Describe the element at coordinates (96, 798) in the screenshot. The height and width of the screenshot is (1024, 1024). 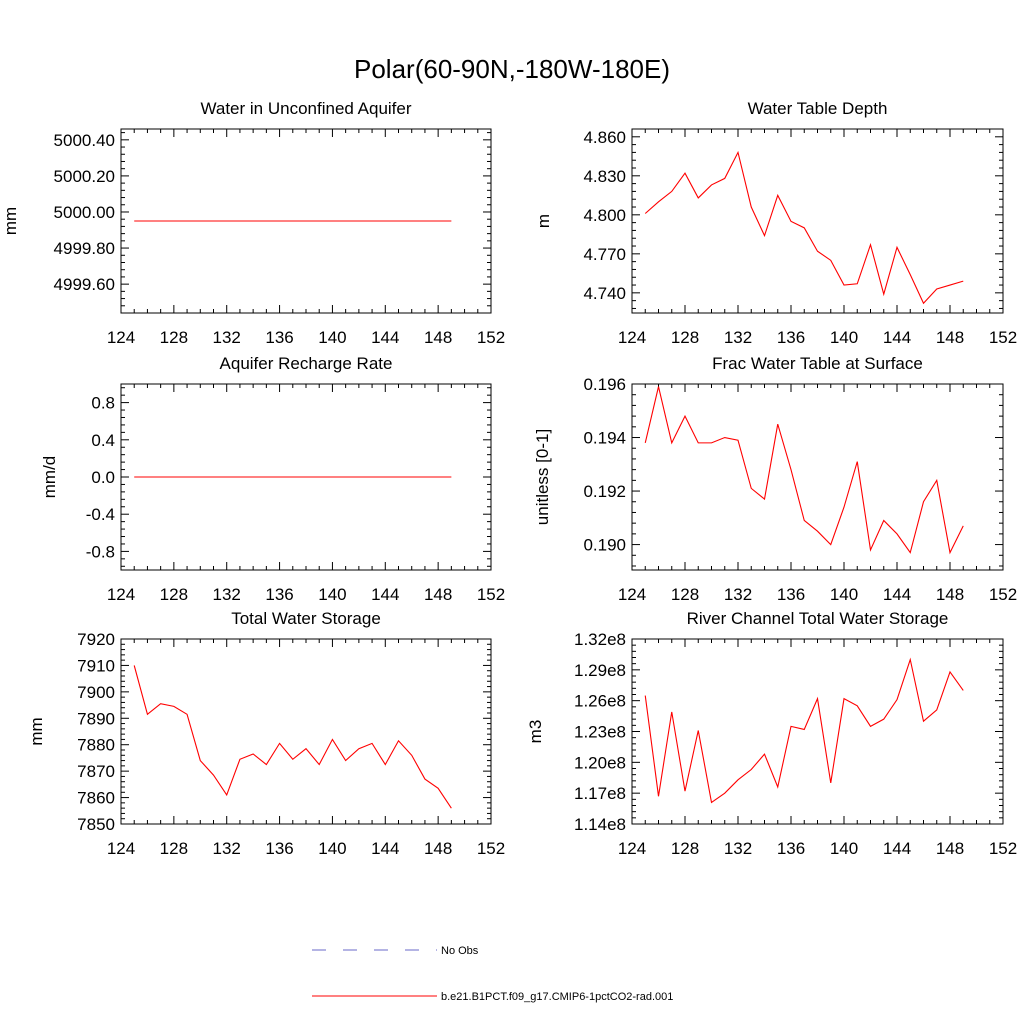
I see `y-tick-label: 7860` at that location.